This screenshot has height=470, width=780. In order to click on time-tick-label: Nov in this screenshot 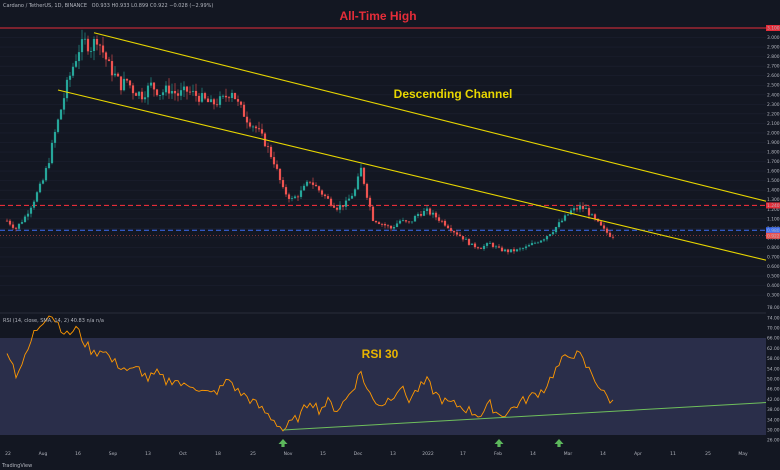, I will do `click(288, 454)`.